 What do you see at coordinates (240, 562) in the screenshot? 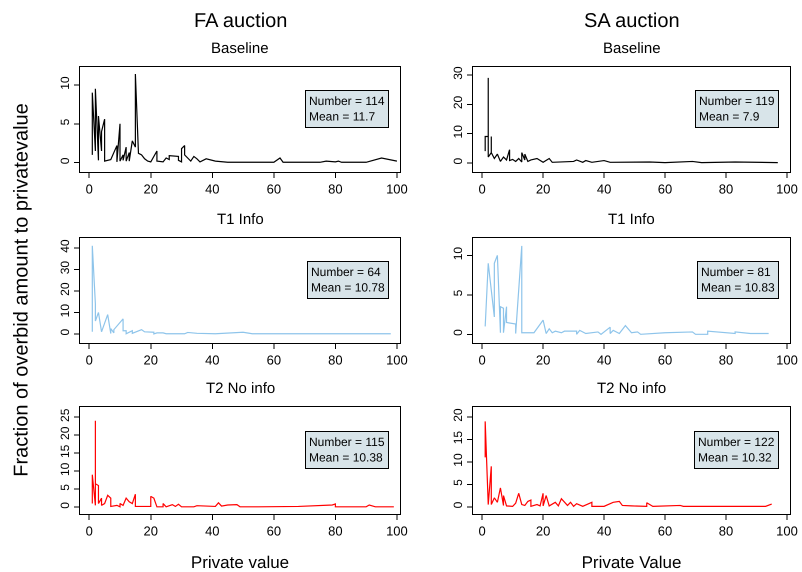
I see `x-axis-title: Private value` at bounding box center [240, 562].